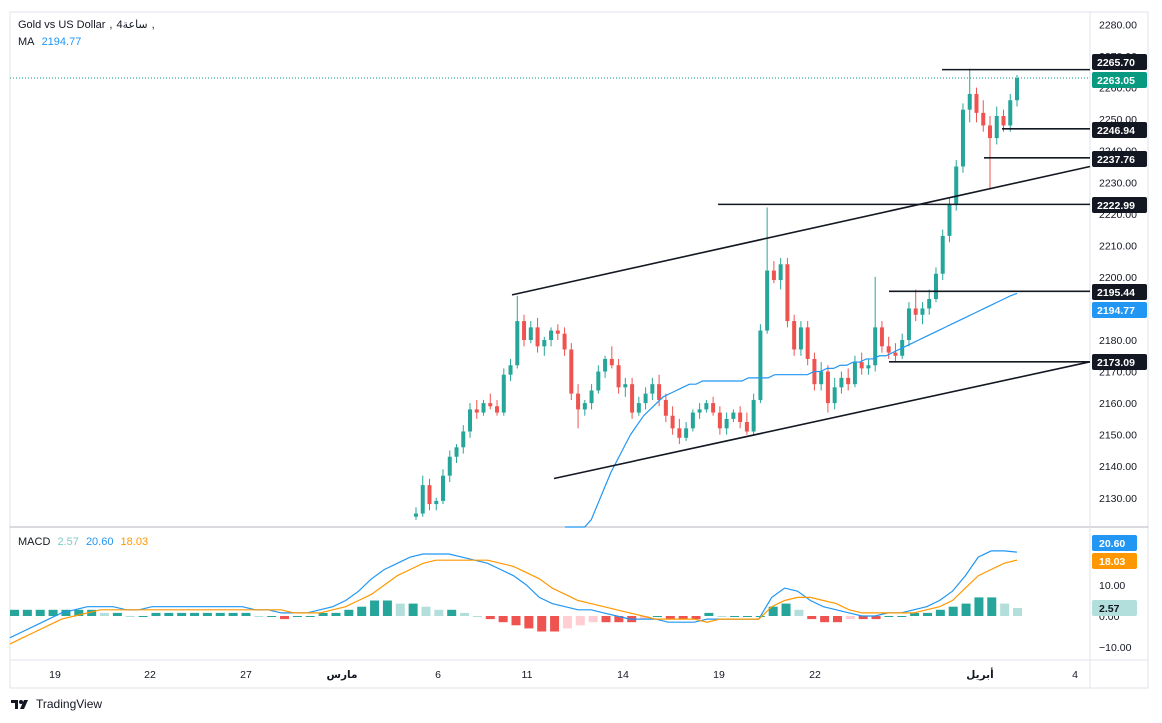 This screenshot has width=1162, height=723. Describe the element at coordinates (979, 674) in the screenshot. I see `time-tick-label: أبريل` at that location.